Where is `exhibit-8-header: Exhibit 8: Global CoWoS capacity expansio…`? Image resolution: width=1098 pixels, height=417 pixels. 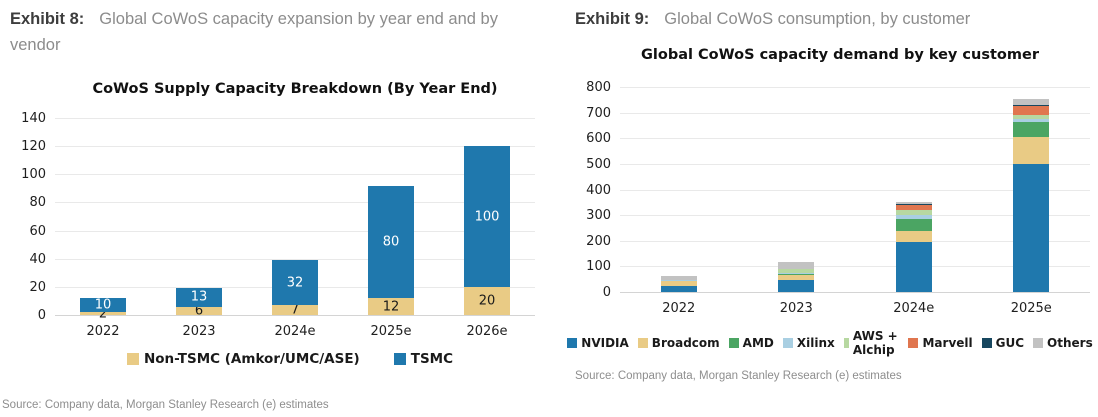
exhibit-8-header: Exhibit 8: Global CoWoS capacity expansio… is located at coordinates (272, 32).